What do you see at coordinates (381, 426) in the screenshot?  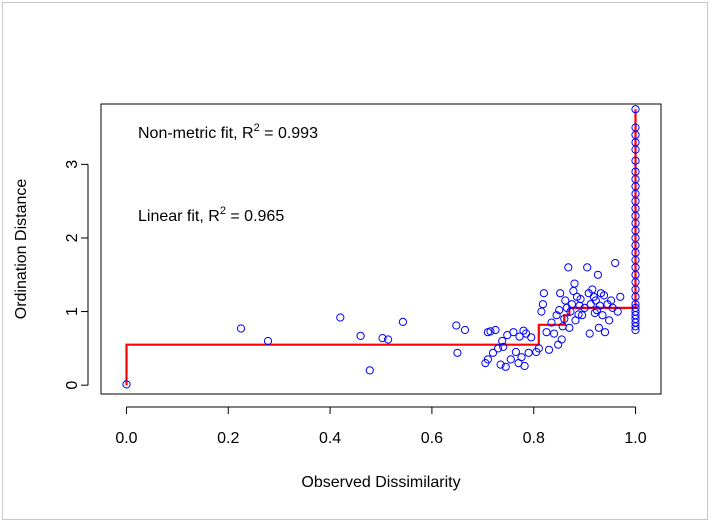 I see `x-axis: 0.0 0.2 0.4 0.6 0.8 1.0` at bounding box center [381, 426].